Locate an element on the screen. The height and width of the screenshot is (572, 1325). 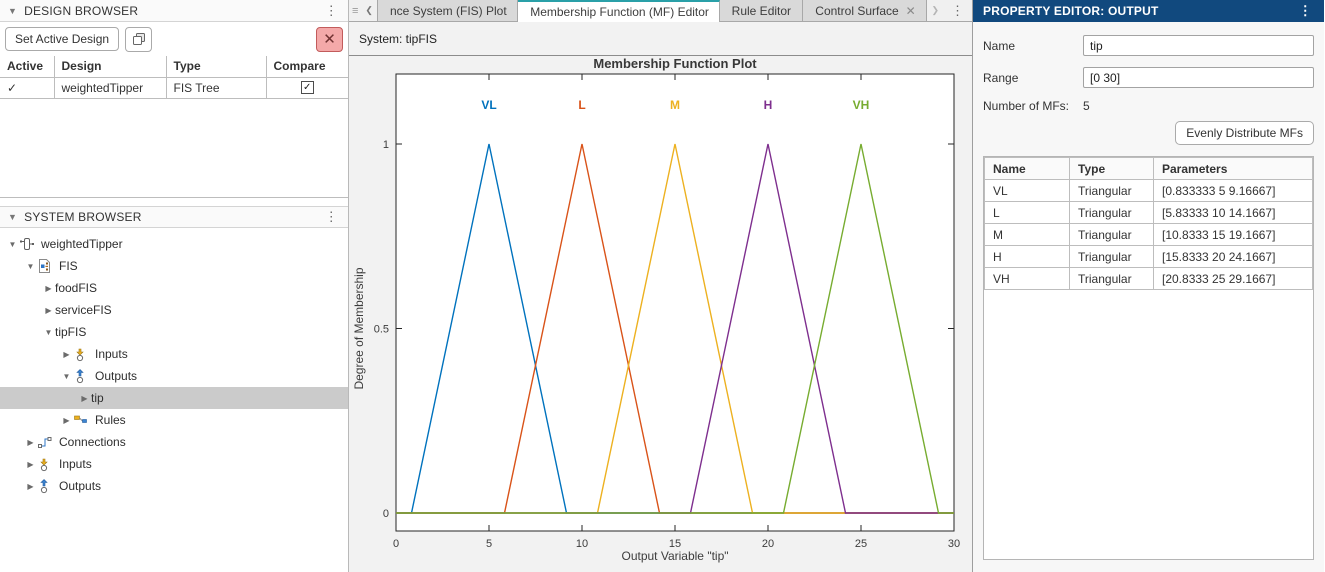
checkmark-icon: ✓ is located at coordinates (307, 87).